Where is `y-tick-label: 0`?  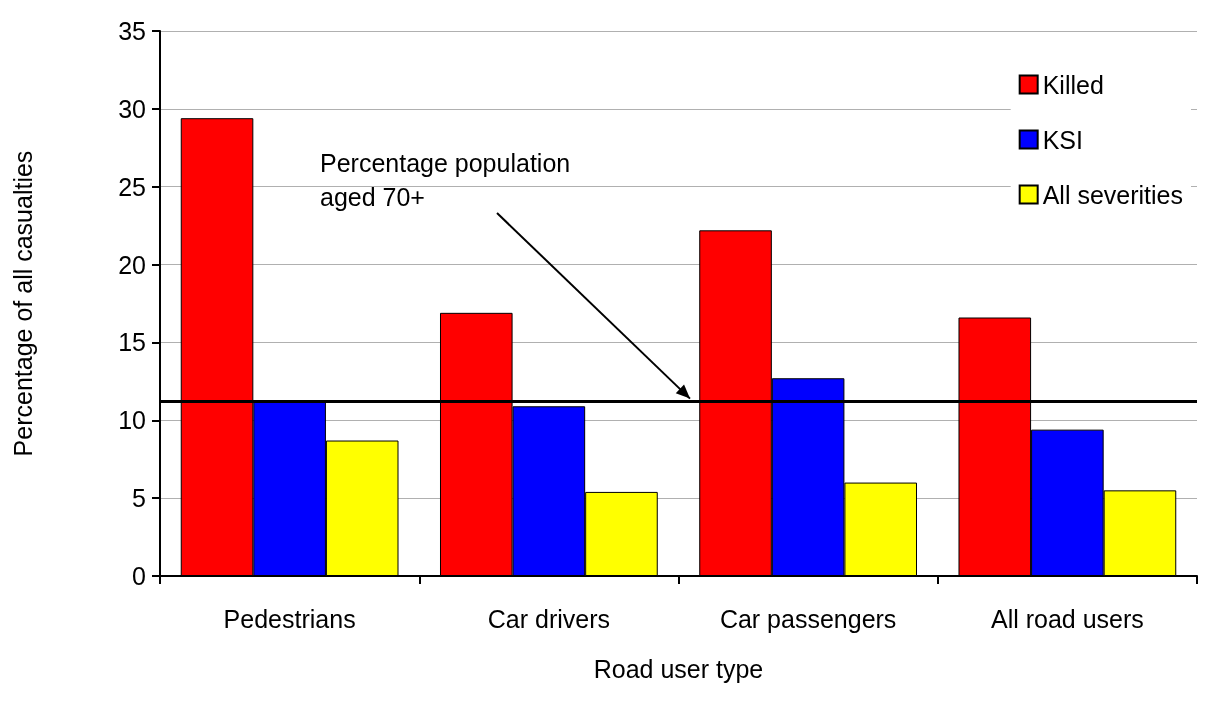 y-tick-label: 0 is located at coordinates (139, 576).